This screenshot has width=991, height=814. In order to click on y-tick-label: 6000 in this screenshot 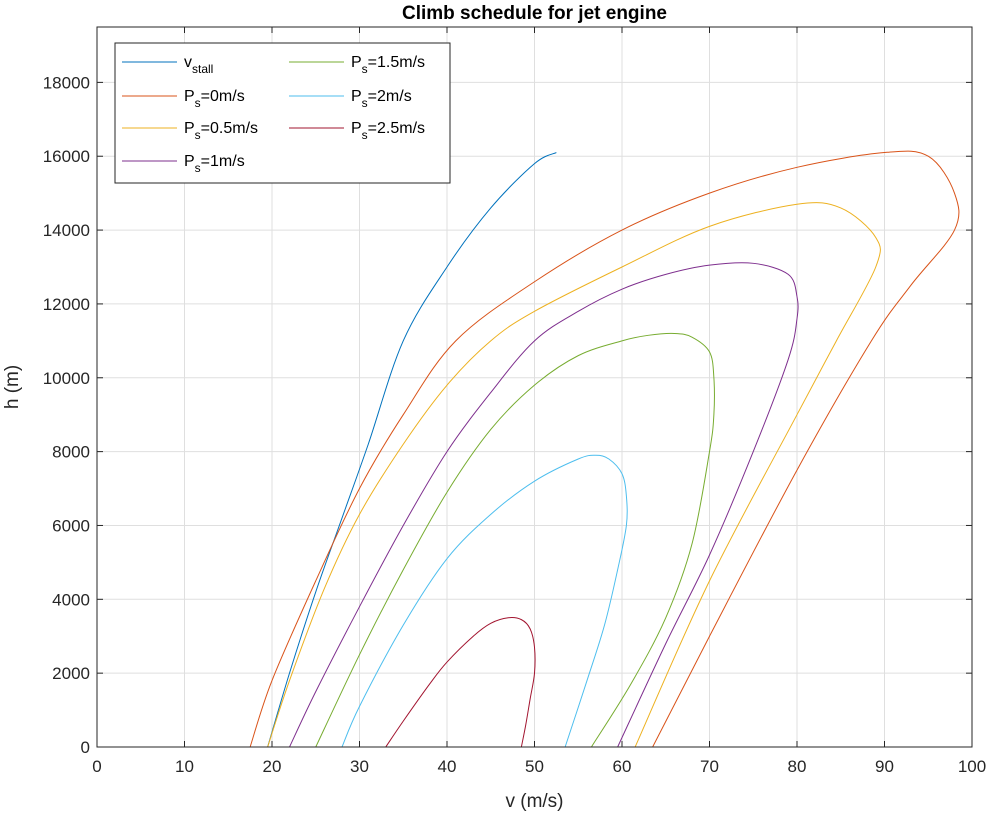, I will do `click(71, 525)`.